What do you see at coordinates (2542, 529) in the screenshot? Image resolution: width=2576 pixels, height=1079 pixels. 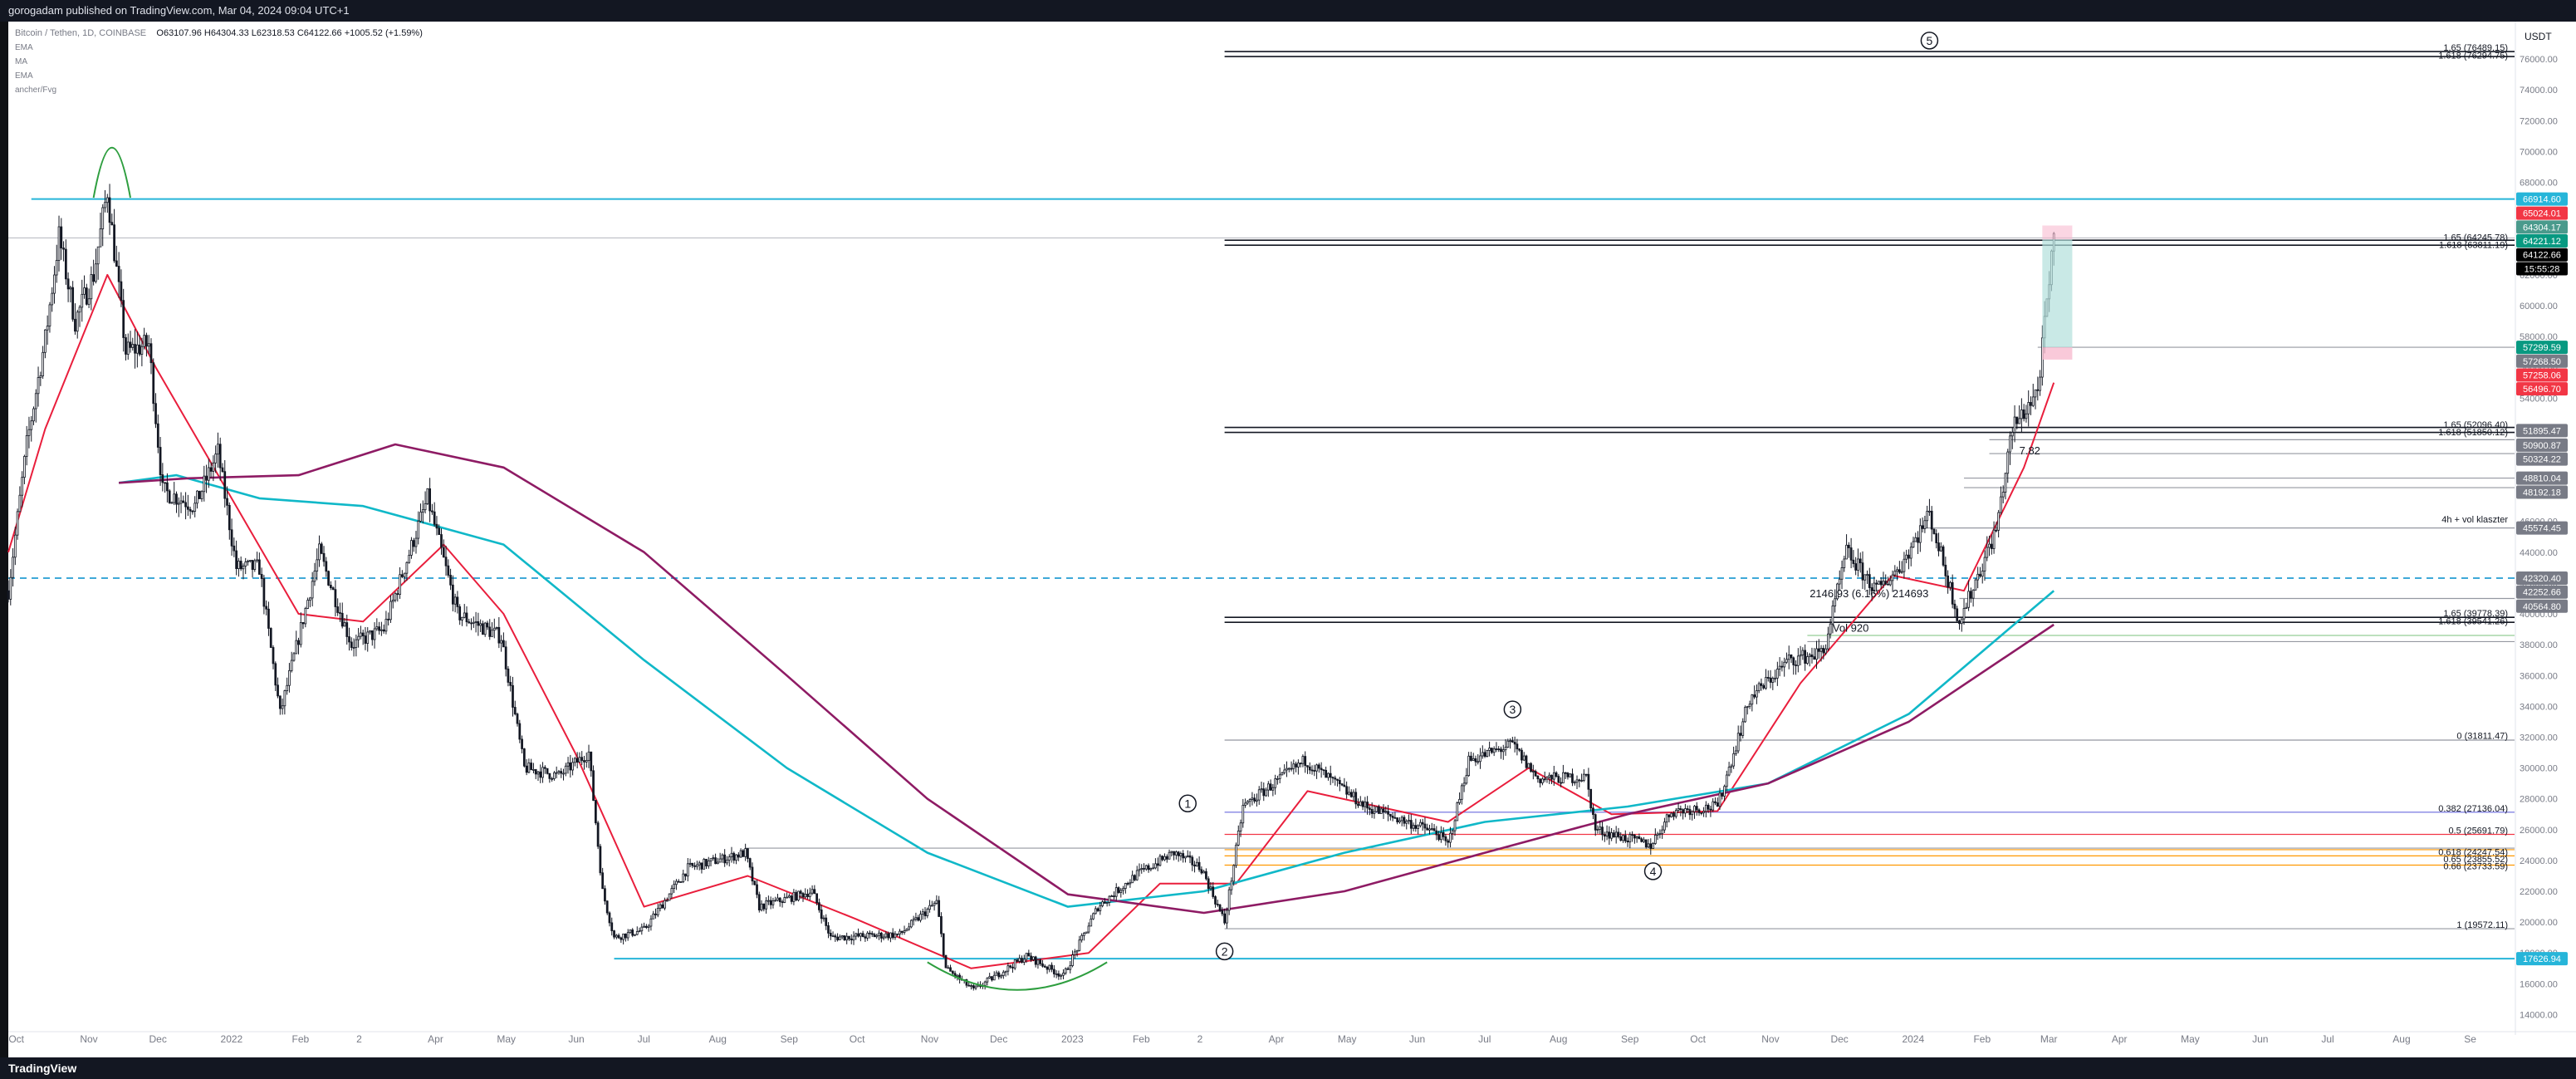 I see `price-badge-label: 45574.45` at bounding box center [2542, 529].